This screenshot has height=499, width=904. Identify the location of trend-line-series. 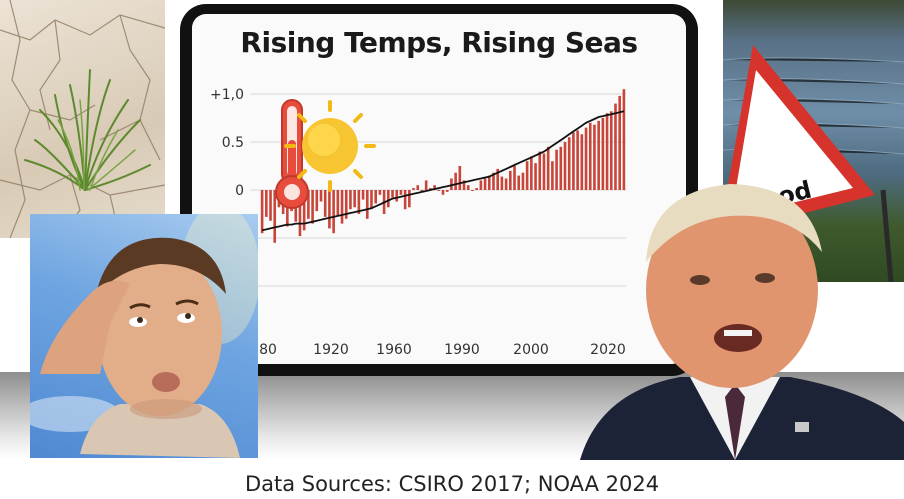
(443, 171).